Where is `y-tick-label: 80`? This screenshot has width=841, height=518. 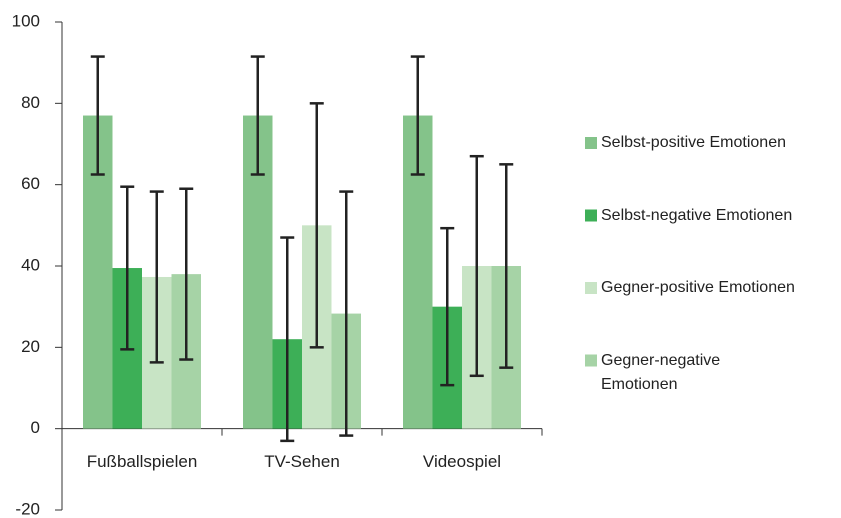
y-tick-label: 80 is located at coordinates (30, 102).